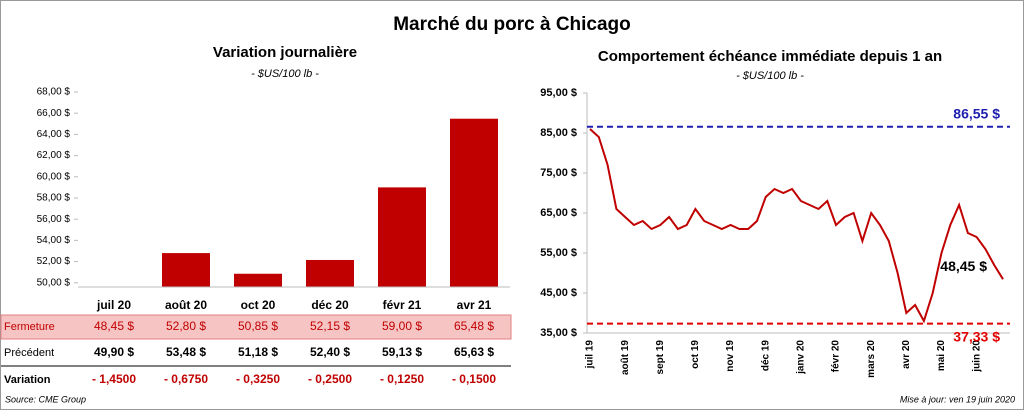  What do you see at coordinates (906, 354) in the screenshot?
I see `x-tick-label: avr 20` at bounding box center [906, 354].